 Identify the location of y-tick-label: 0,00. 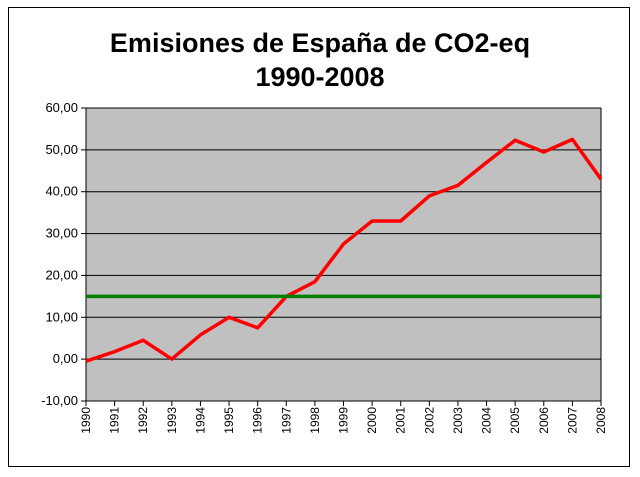
(65, 358).